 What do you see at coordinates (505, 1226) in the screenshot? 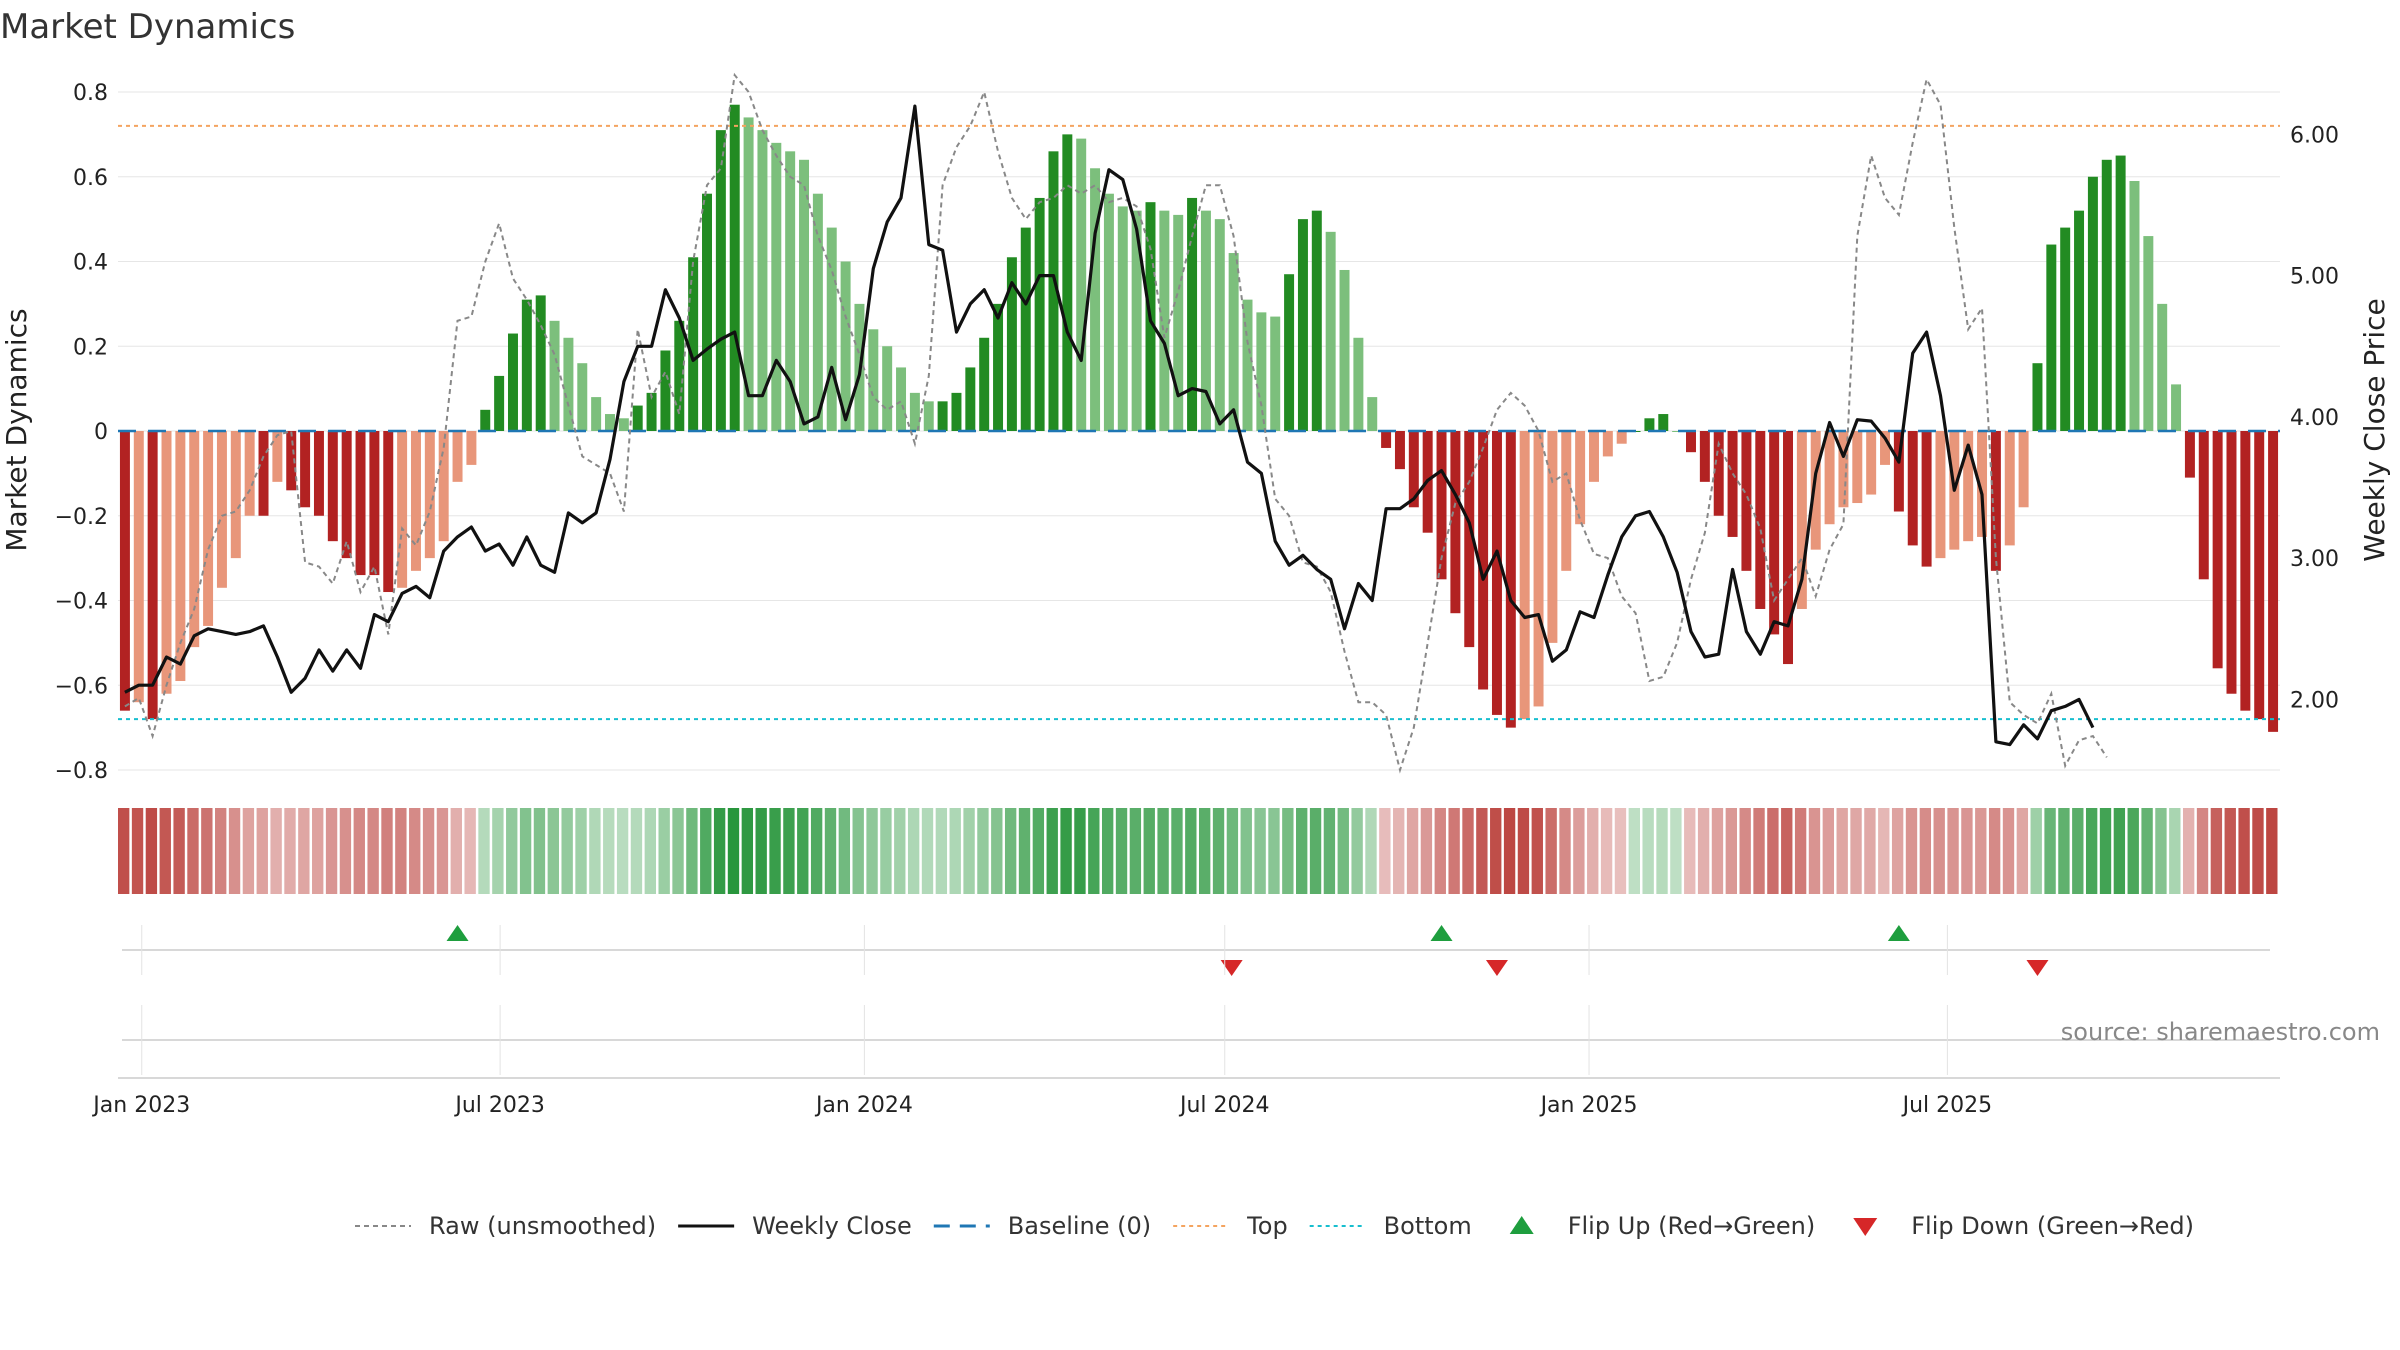
I see `legend-item: Raw (unsmoothed)` at bounding box center [505, 1226].